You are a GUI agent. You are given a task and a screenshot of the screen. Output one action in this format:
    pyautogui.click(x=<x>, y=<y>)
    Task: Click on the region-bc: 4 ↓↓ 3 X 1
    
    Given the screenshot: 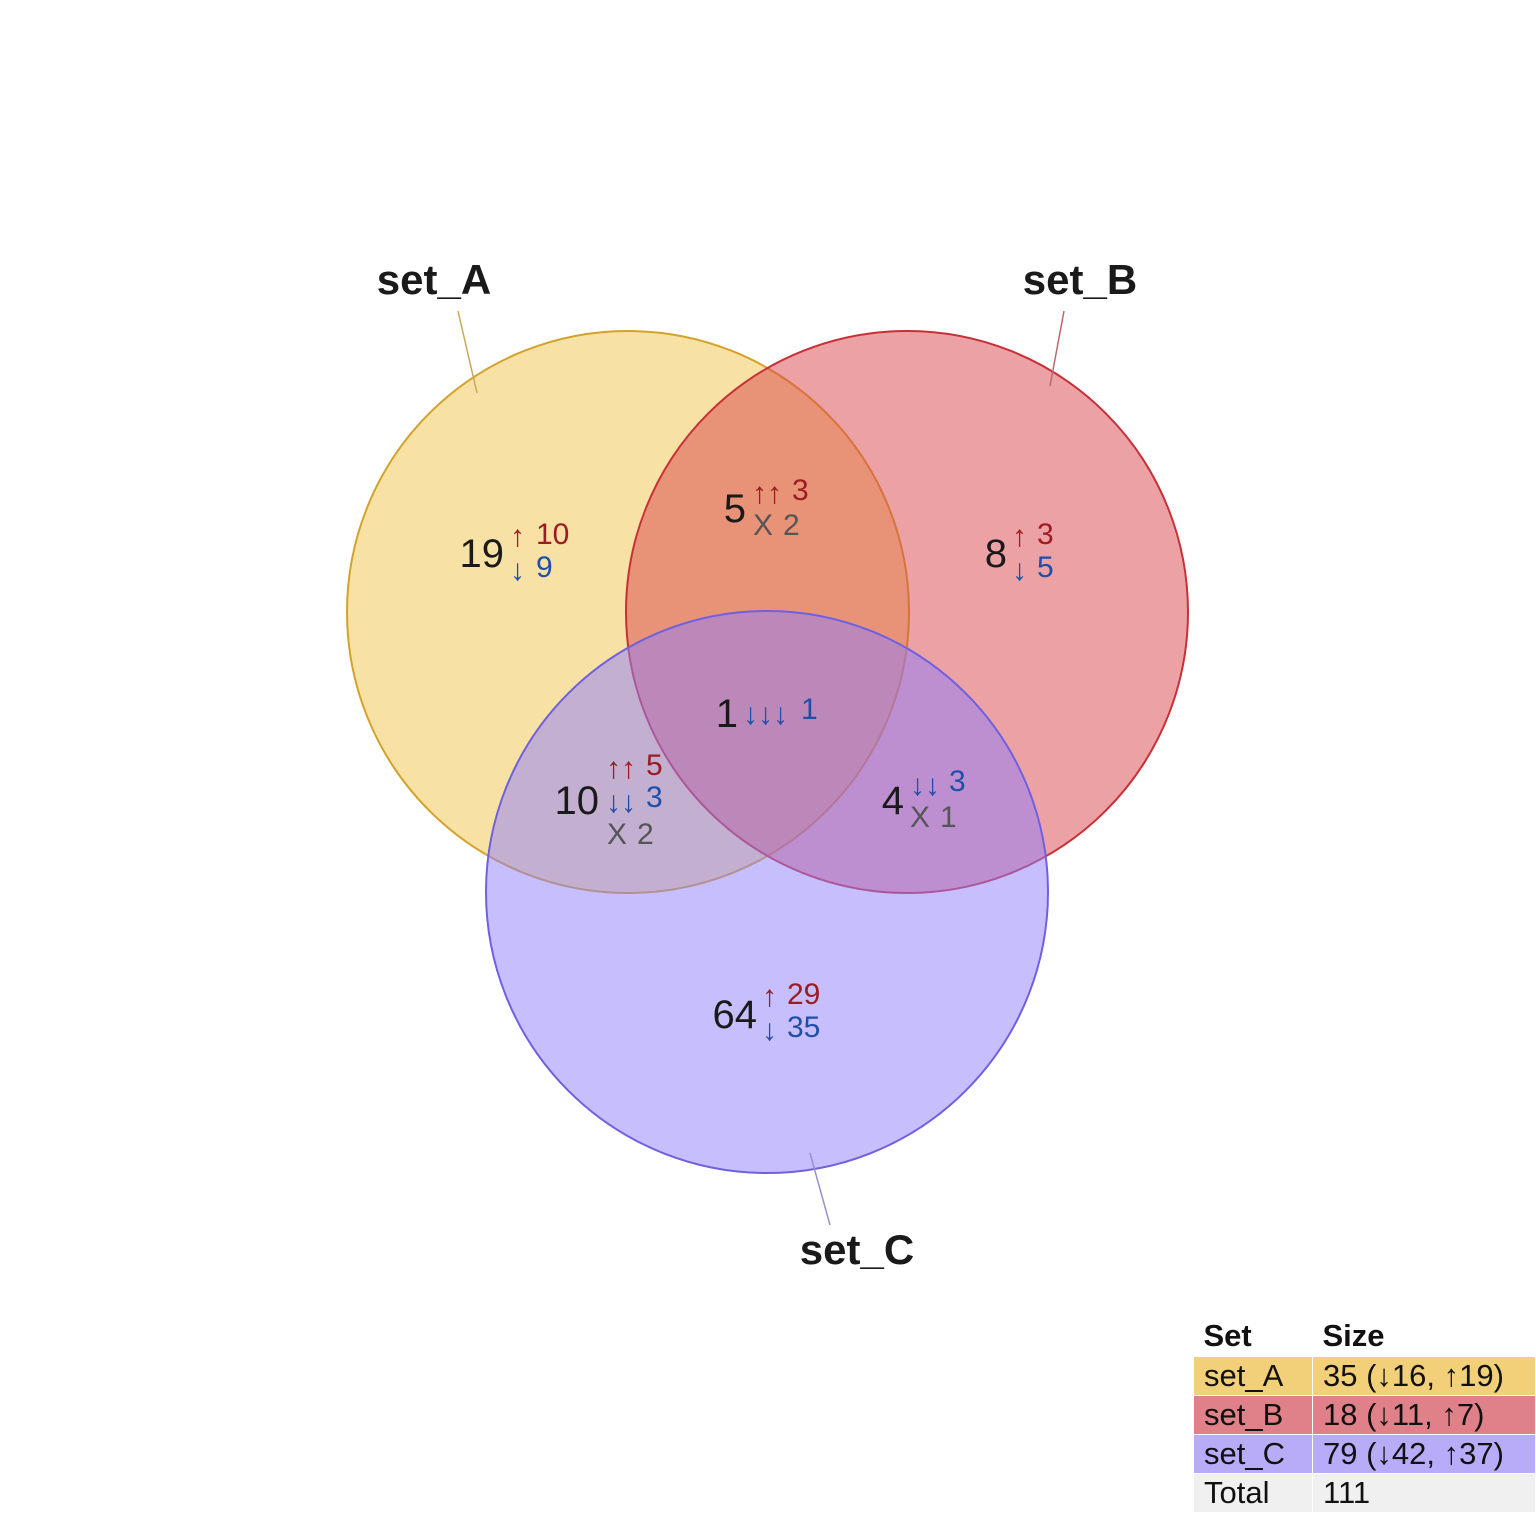 What is the action you would take?
    pyautogui.click(x=924, y=799)
    